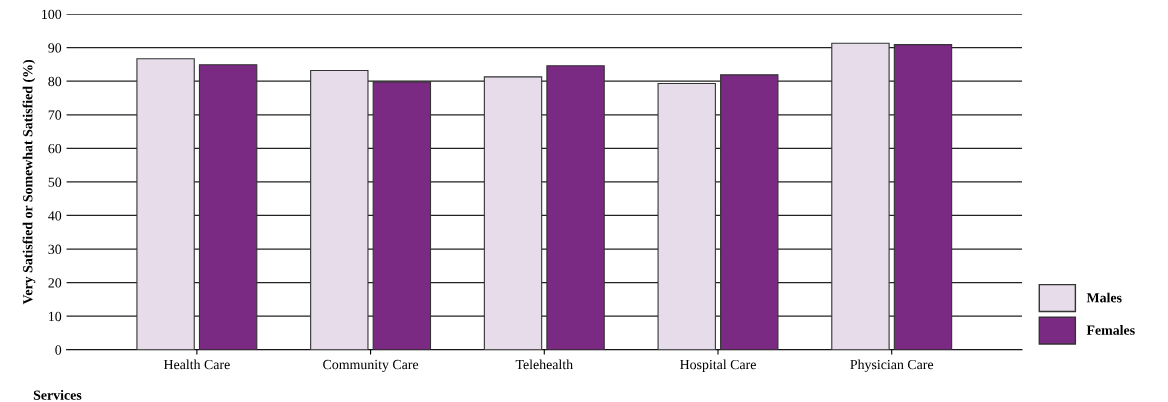  What do you see at coordinates (55, 316) in the screenshot?
I see `y-tick-label: 10` at bounding box center [55, 316].